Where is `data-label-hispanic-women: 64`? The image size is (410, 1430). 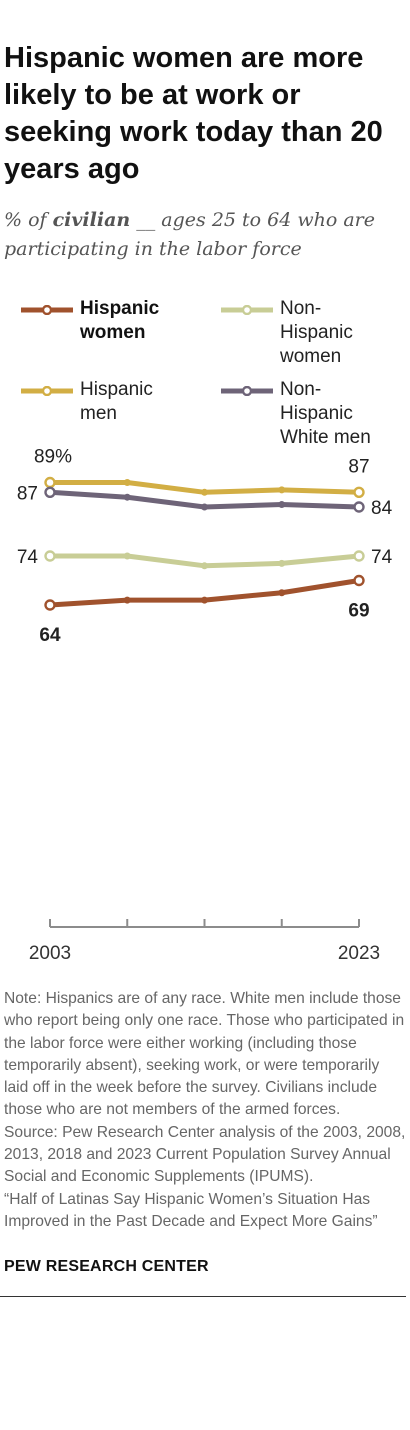 data-label-hispanic-women: 64 is located at coordinates (50, 635).